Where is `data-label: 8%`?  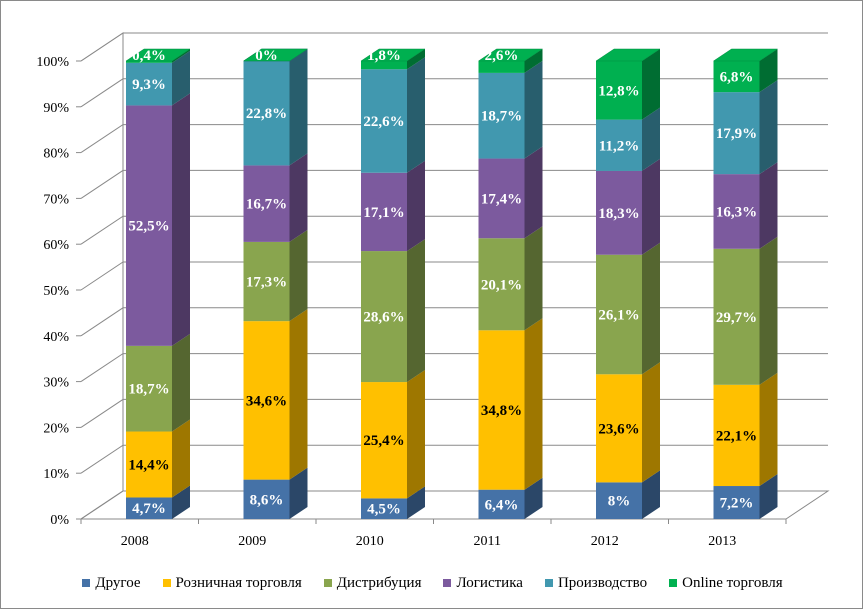 data-label: 8% is located at coordinates (619, 502).